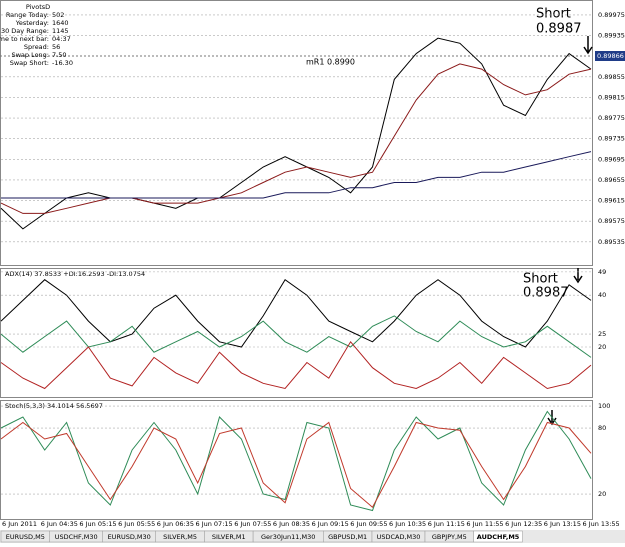  I want to click on tab-label: GBPJPY,M5, so click(449, 537).